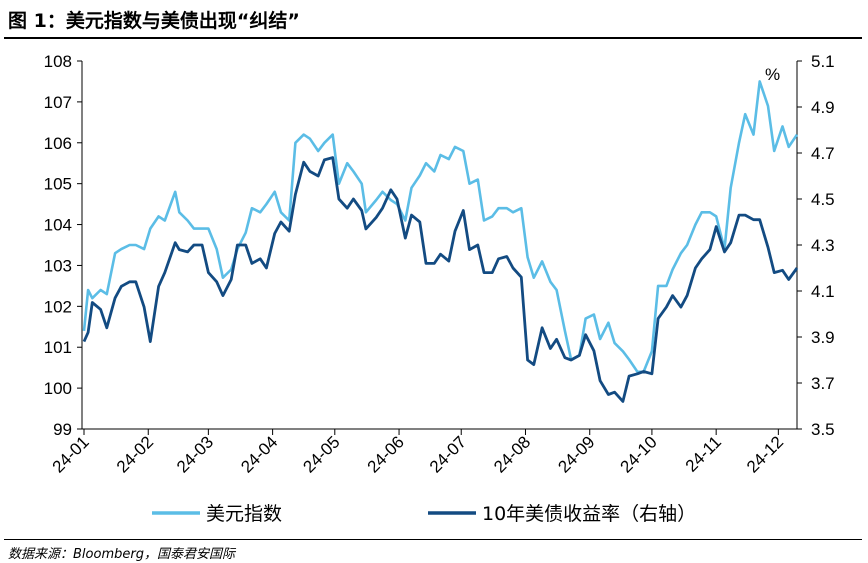  Describe the element at coordinates (433, 539) in the screenshot. I see `source-divider` at that location.